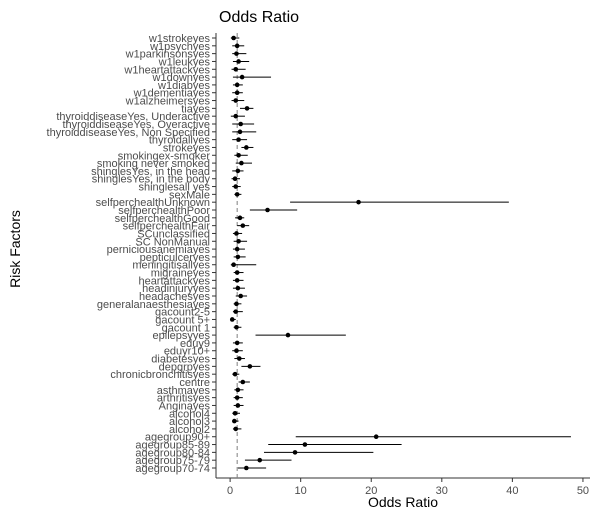 Image resolution: width=595 pixels, height=517 pixels. What do you see at coordinates (181, 274) in the screenshot?
I see `y-tick-label: migraineyes` at bounding box center [181, 274].